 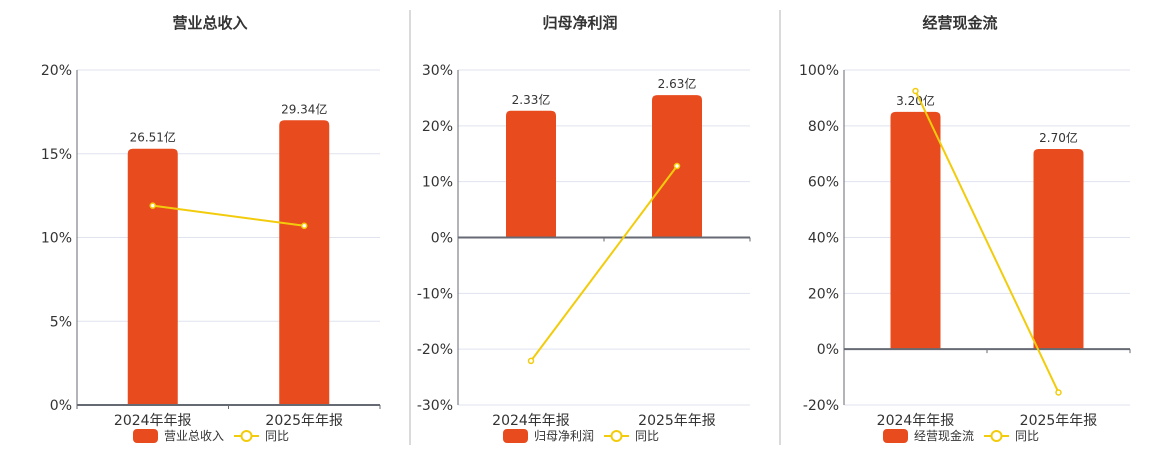 I want to click on chart-title: 归母净利润, so click(x=579, y=23).